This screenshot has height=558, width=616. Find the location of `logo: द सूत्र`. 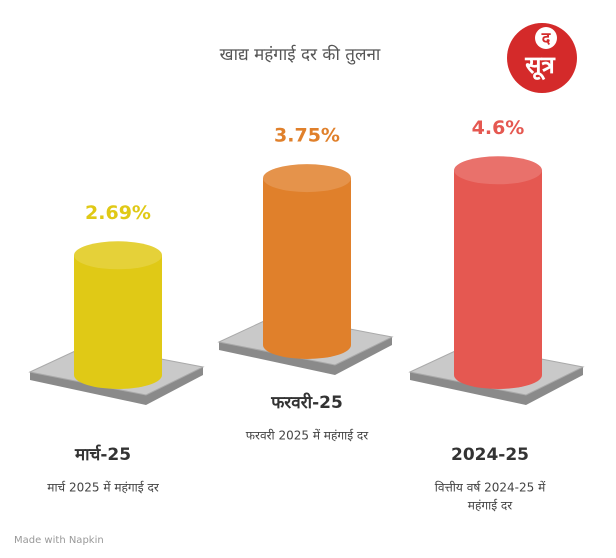

logo: द सूत्र is located at coordinates (542, 58).